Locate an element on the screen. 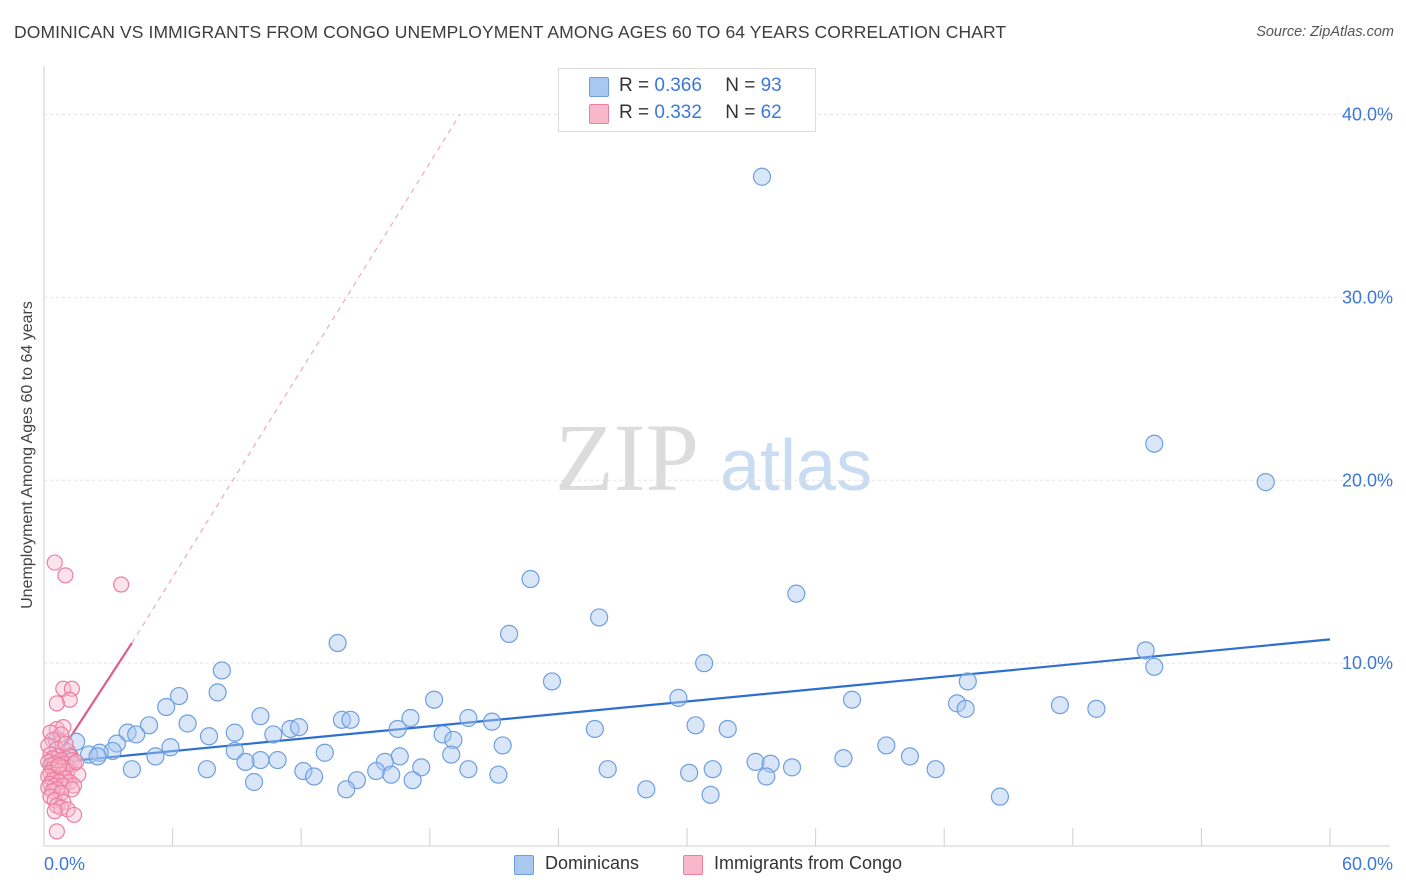  bottom-legend-swatch-dominicans is located at coordinates (524, 865).